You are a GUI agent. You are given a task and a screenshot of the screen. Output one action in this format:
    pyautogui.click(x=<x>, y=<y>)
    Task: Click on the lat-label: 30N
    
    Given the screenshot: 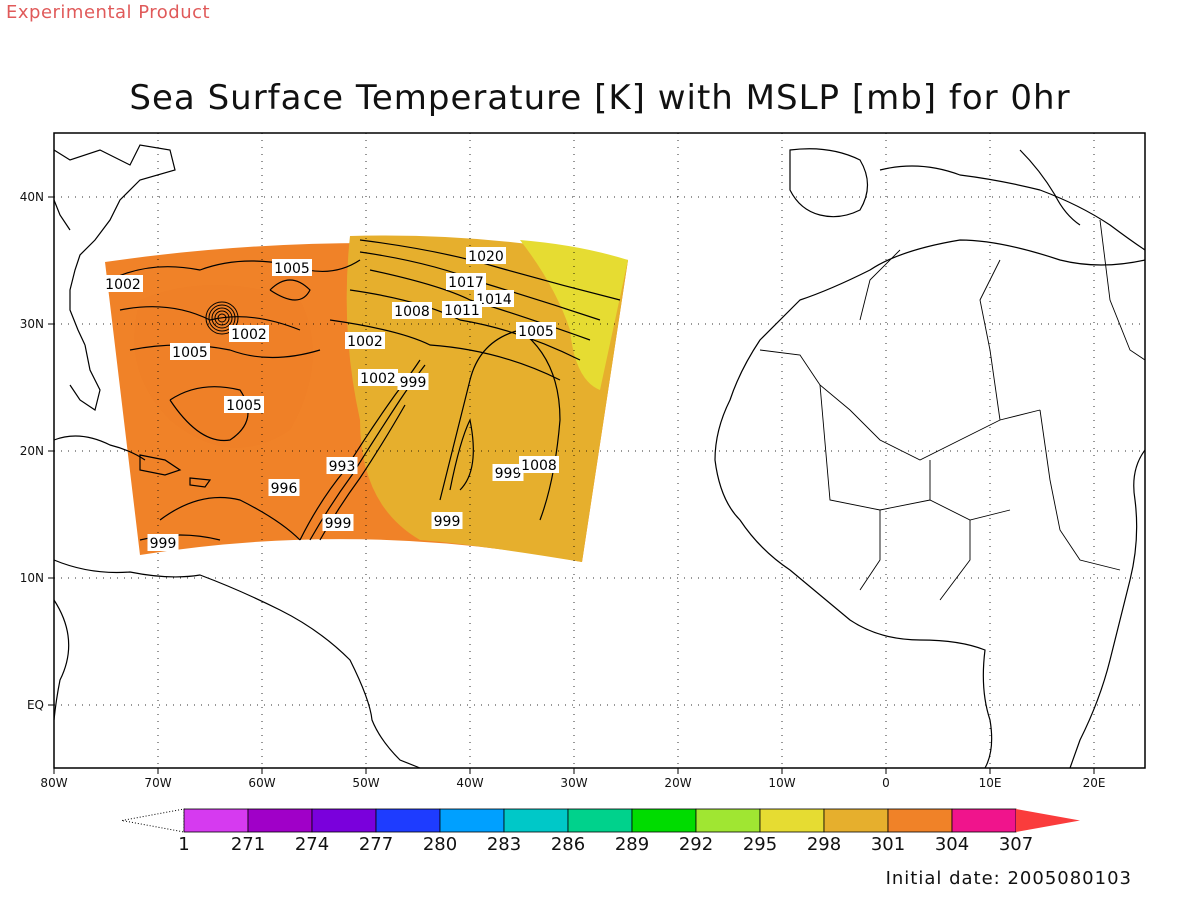 What is the action you would take?
    pyautogui.click(x=31, y=324)
    